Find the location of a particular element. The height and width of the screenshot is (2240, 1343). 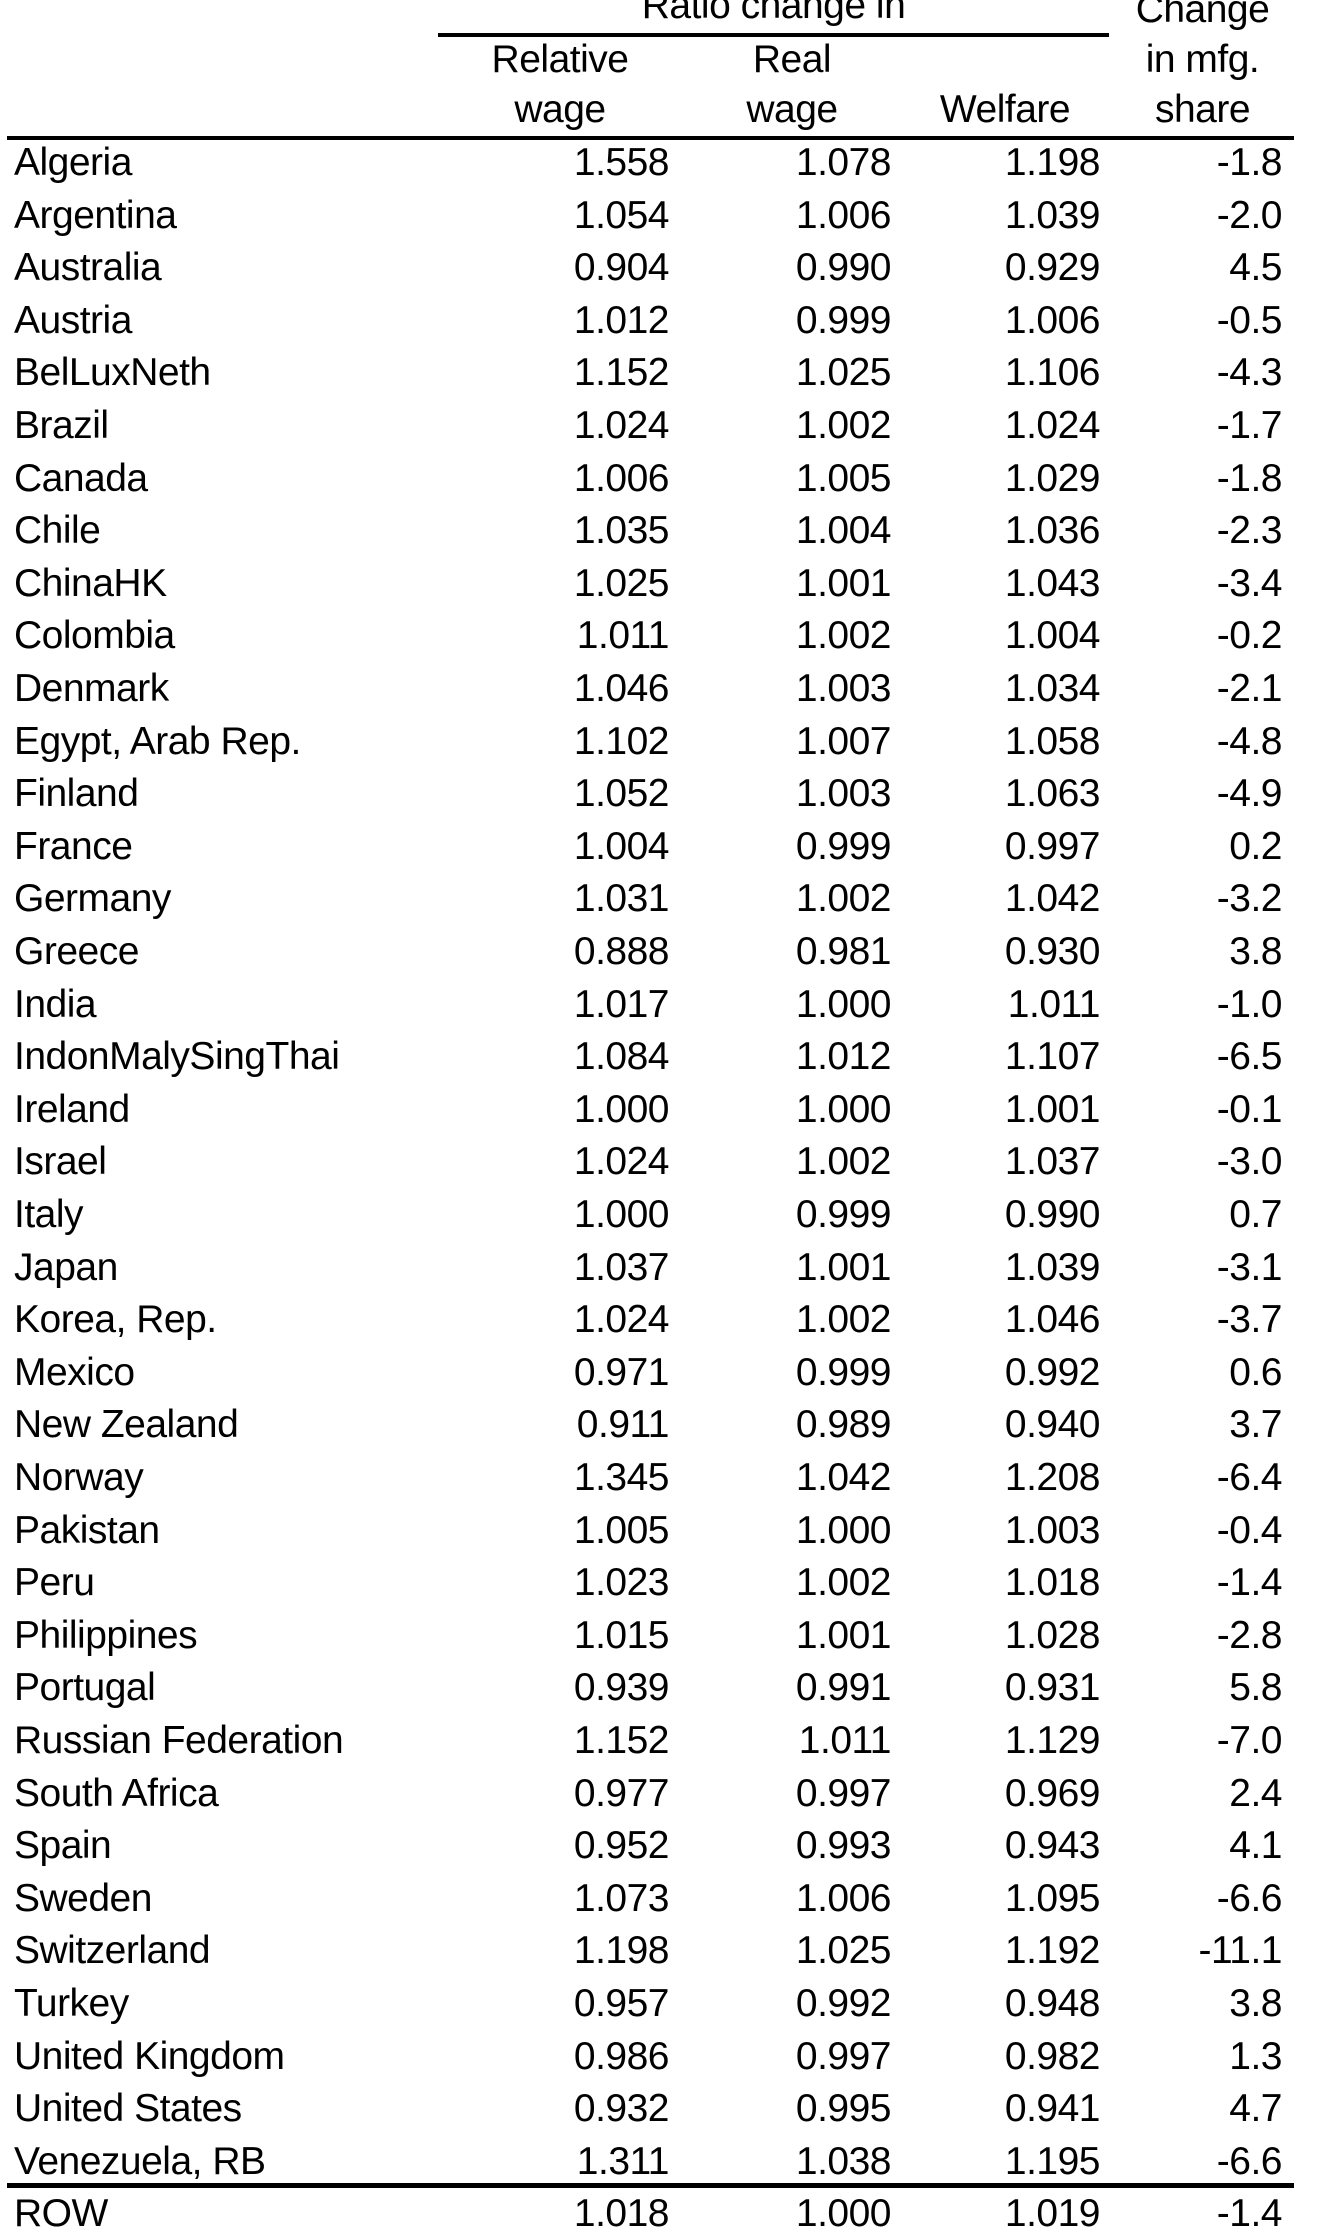

table-row: Brazil 1.024 1.002 1.024 -1.7 is located at coordinates (671, 426).